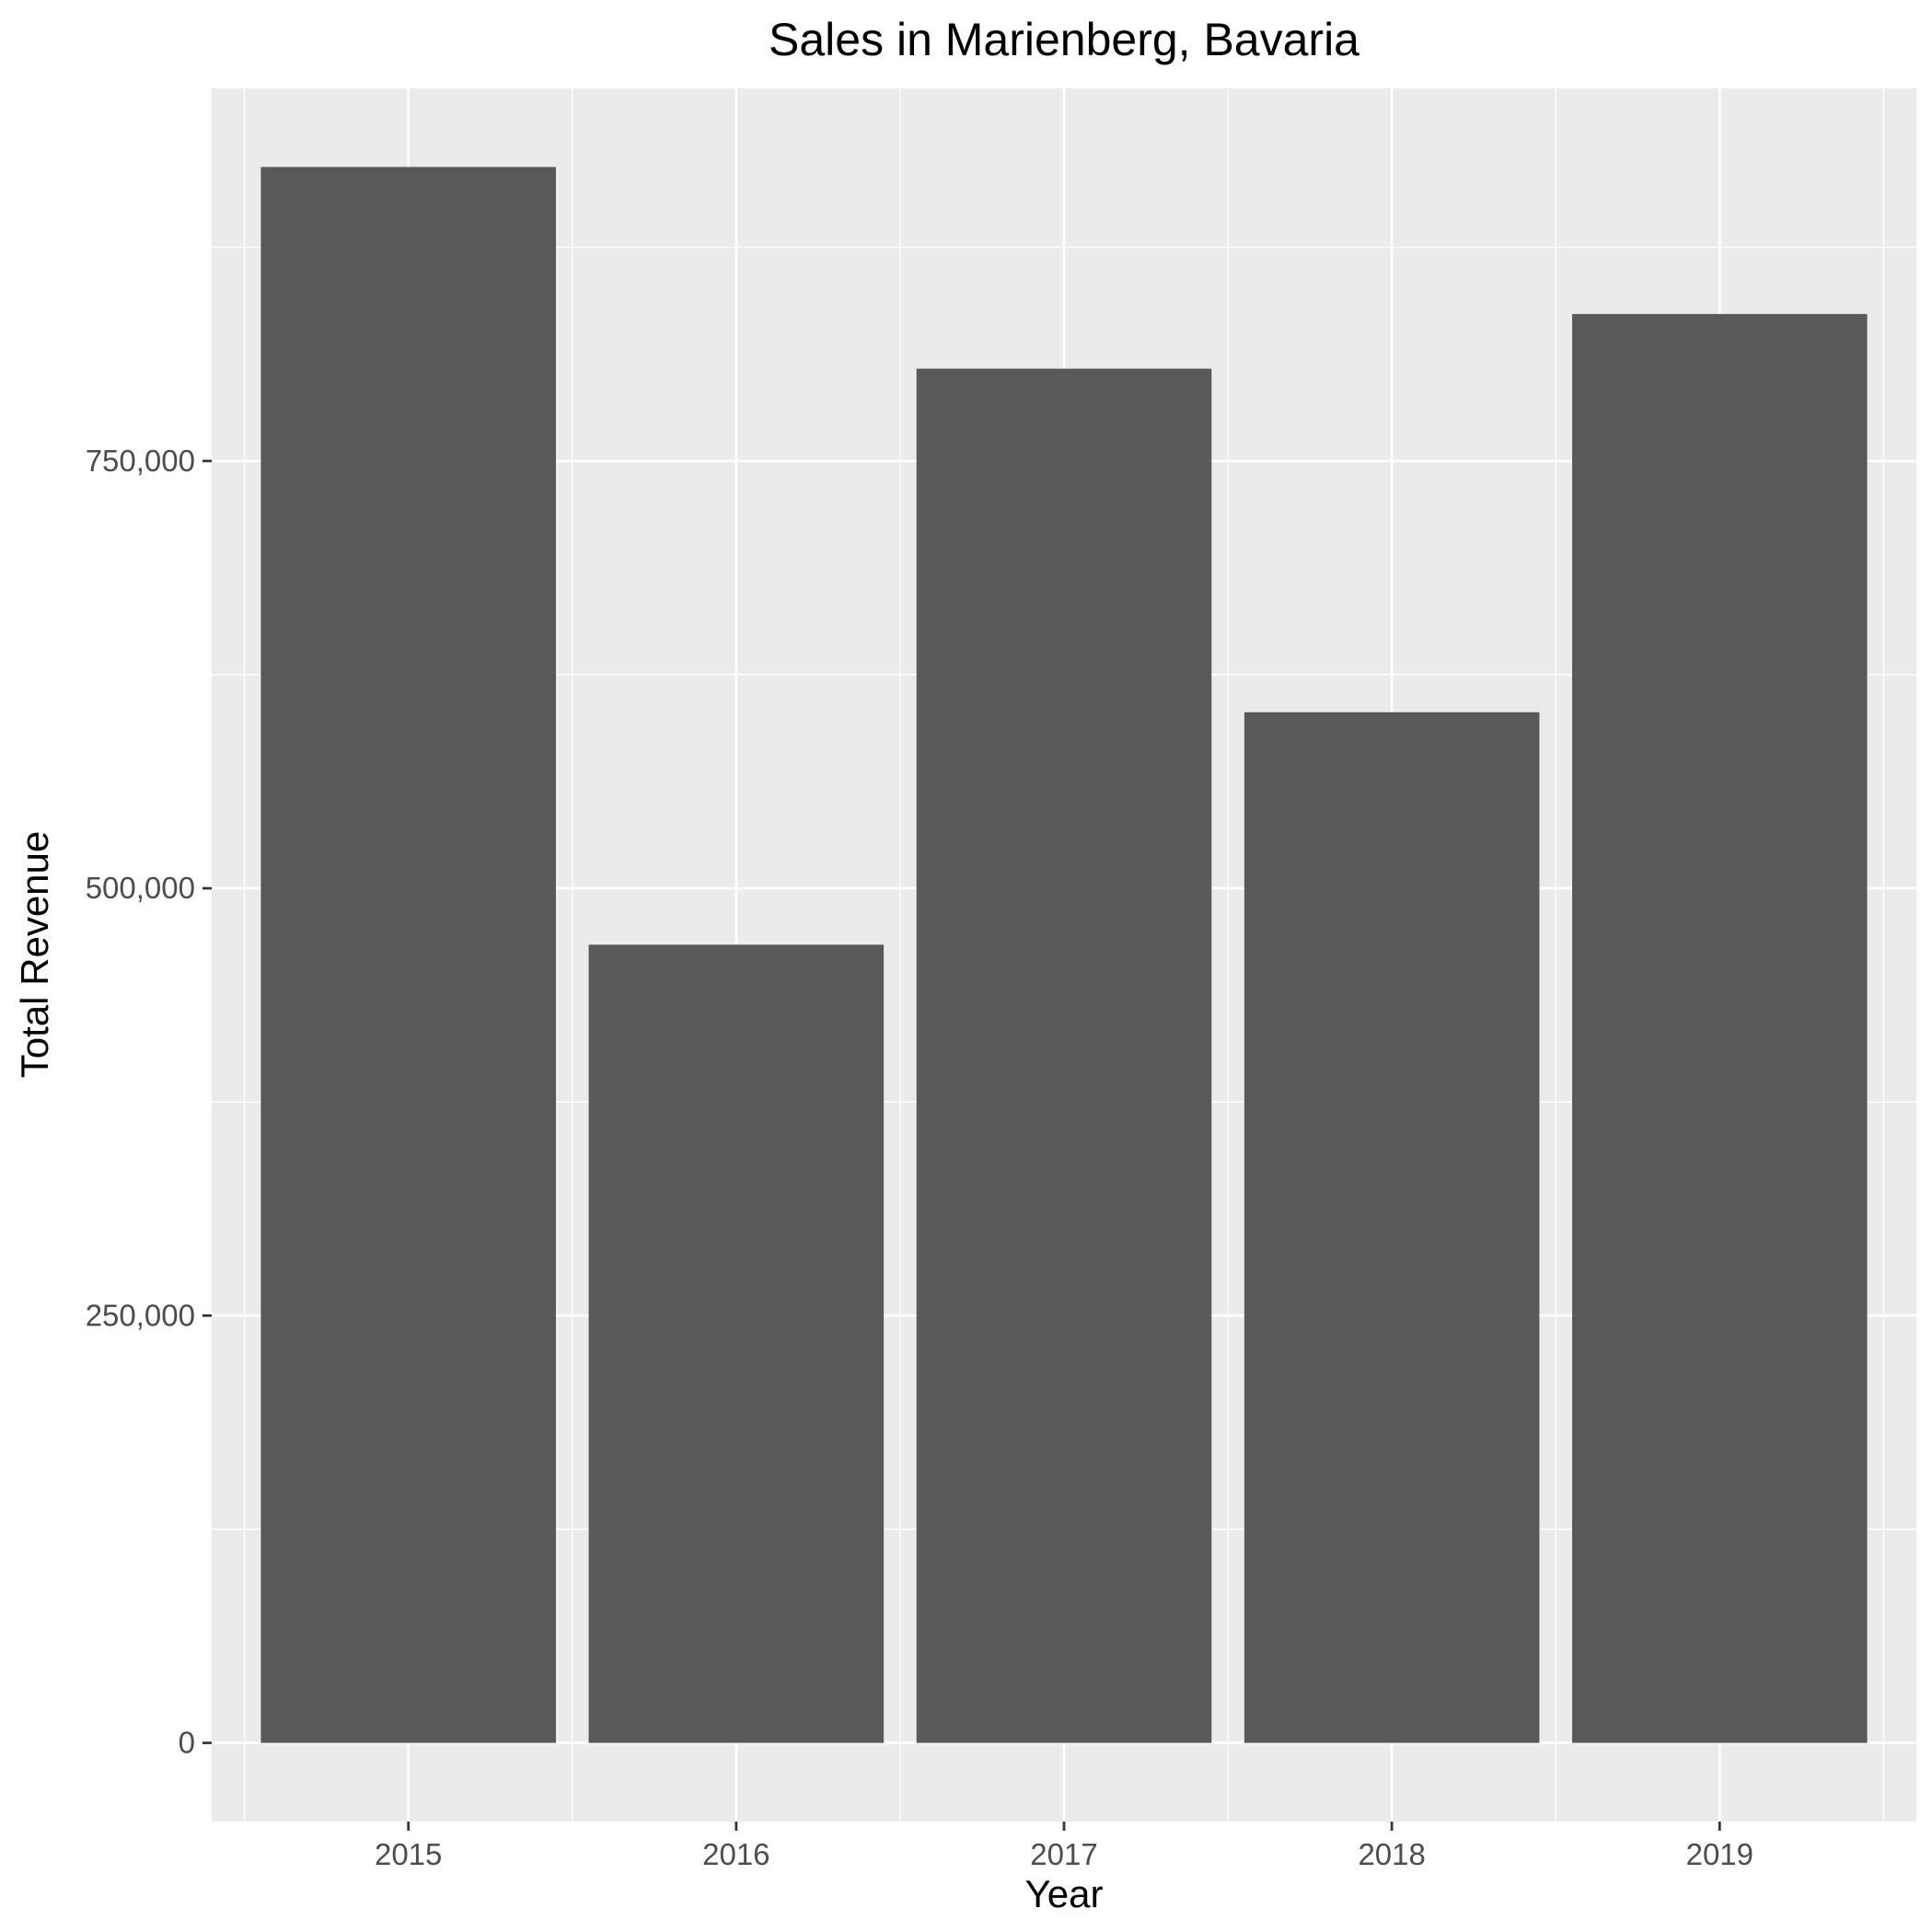  I want to click on x-tick-label: 2015, so click(409, 1854).